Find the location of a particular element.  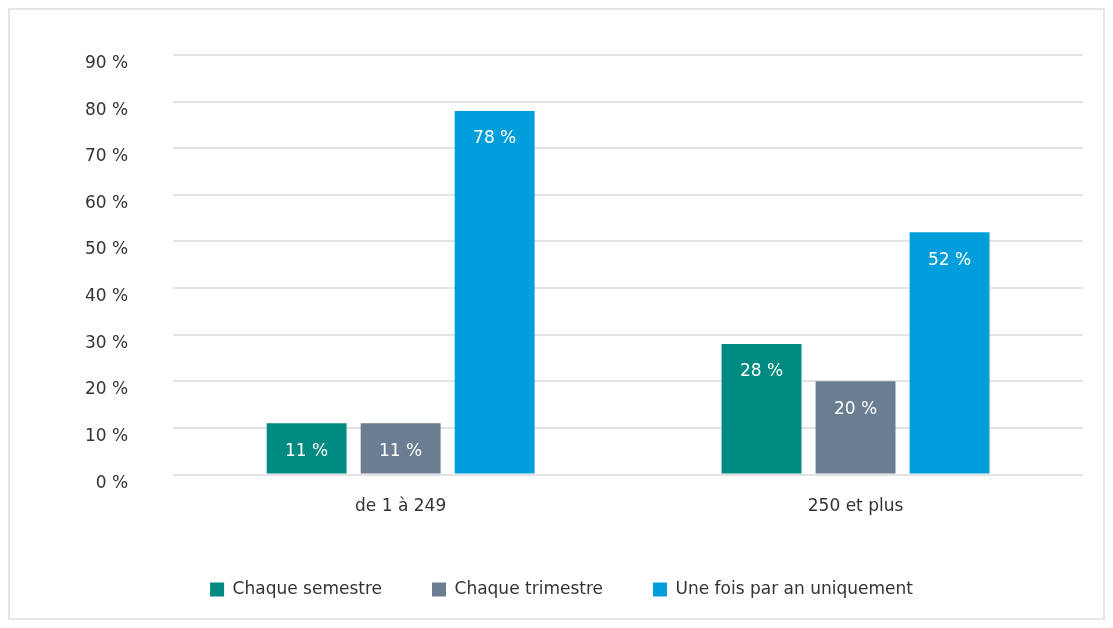

x-tick-label: de 1 à 249 is located at coordinates (401, 505).